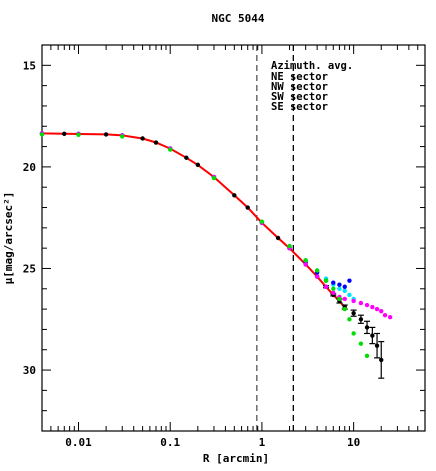  Describe the element at coordinates (78, 442) in the screenshot. I see `x-tick-label: 0.01` at that location.